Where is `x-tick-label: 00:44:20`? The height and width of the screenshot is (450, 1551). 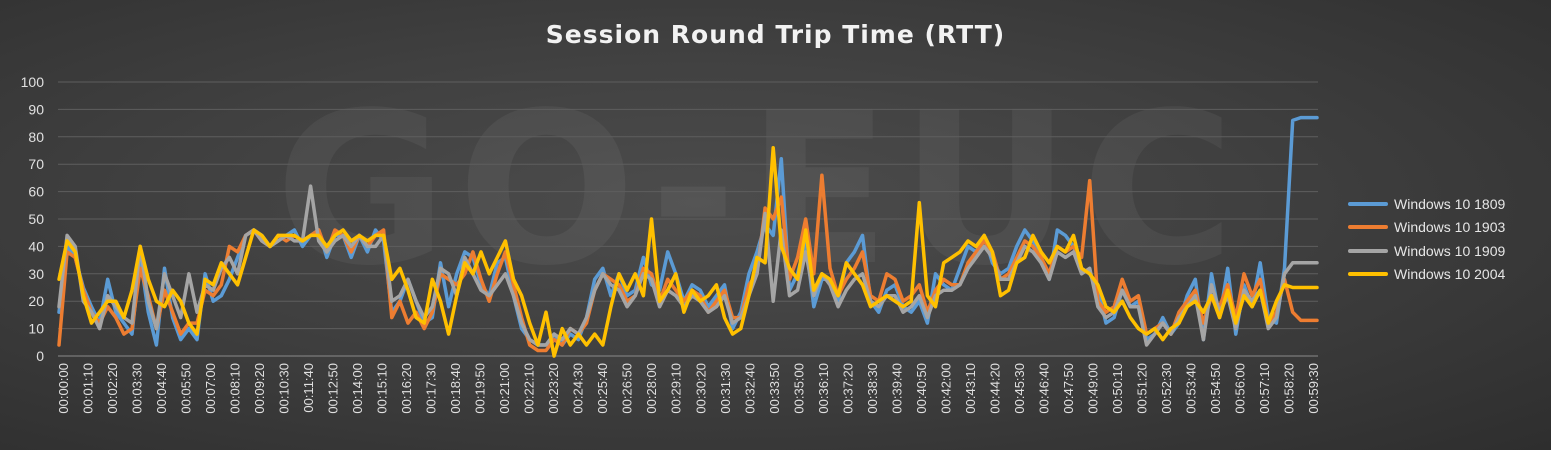
x-tick-label: 00:44:20 is located at coordinates (994, 388).